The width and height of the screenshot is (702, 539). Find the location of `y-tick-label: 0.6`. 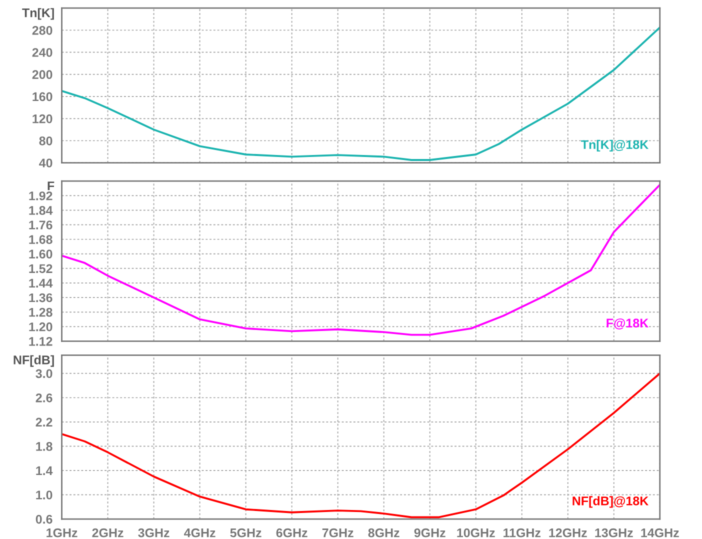

y-tick-label: 0.6 is located at coordinates (44, 519).